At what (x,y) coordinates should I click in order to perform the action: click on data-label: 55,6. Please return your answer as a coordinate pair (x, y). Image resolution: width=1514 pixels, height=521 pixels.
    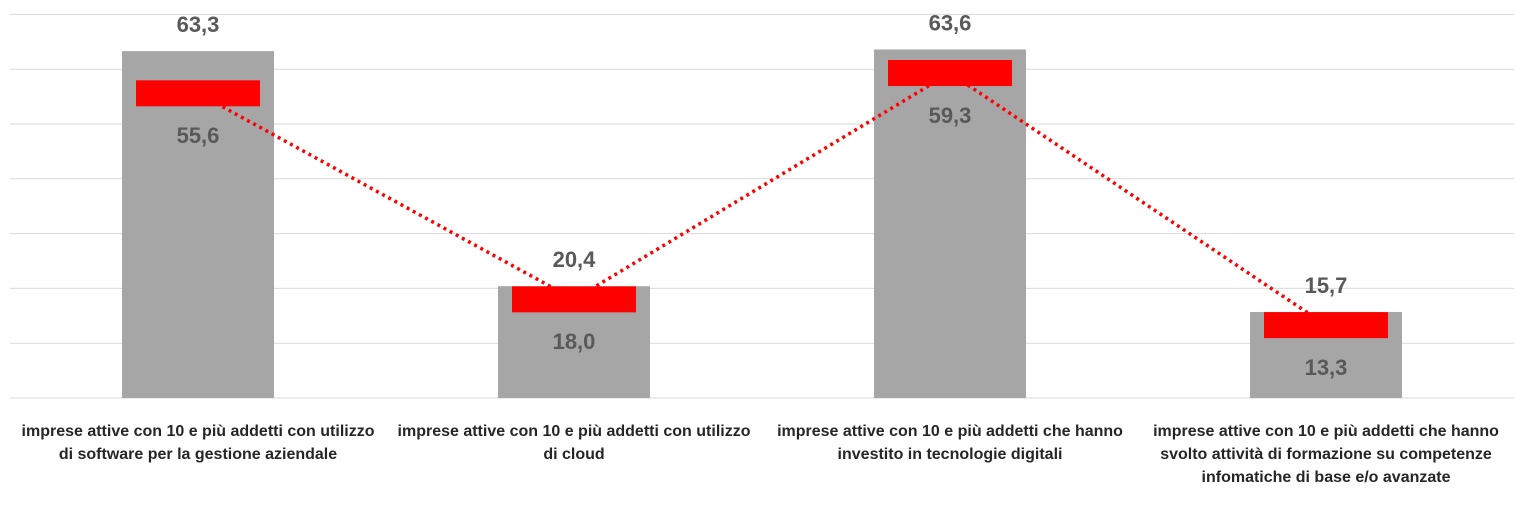
    Looking at the image, I should click on (198, 135).